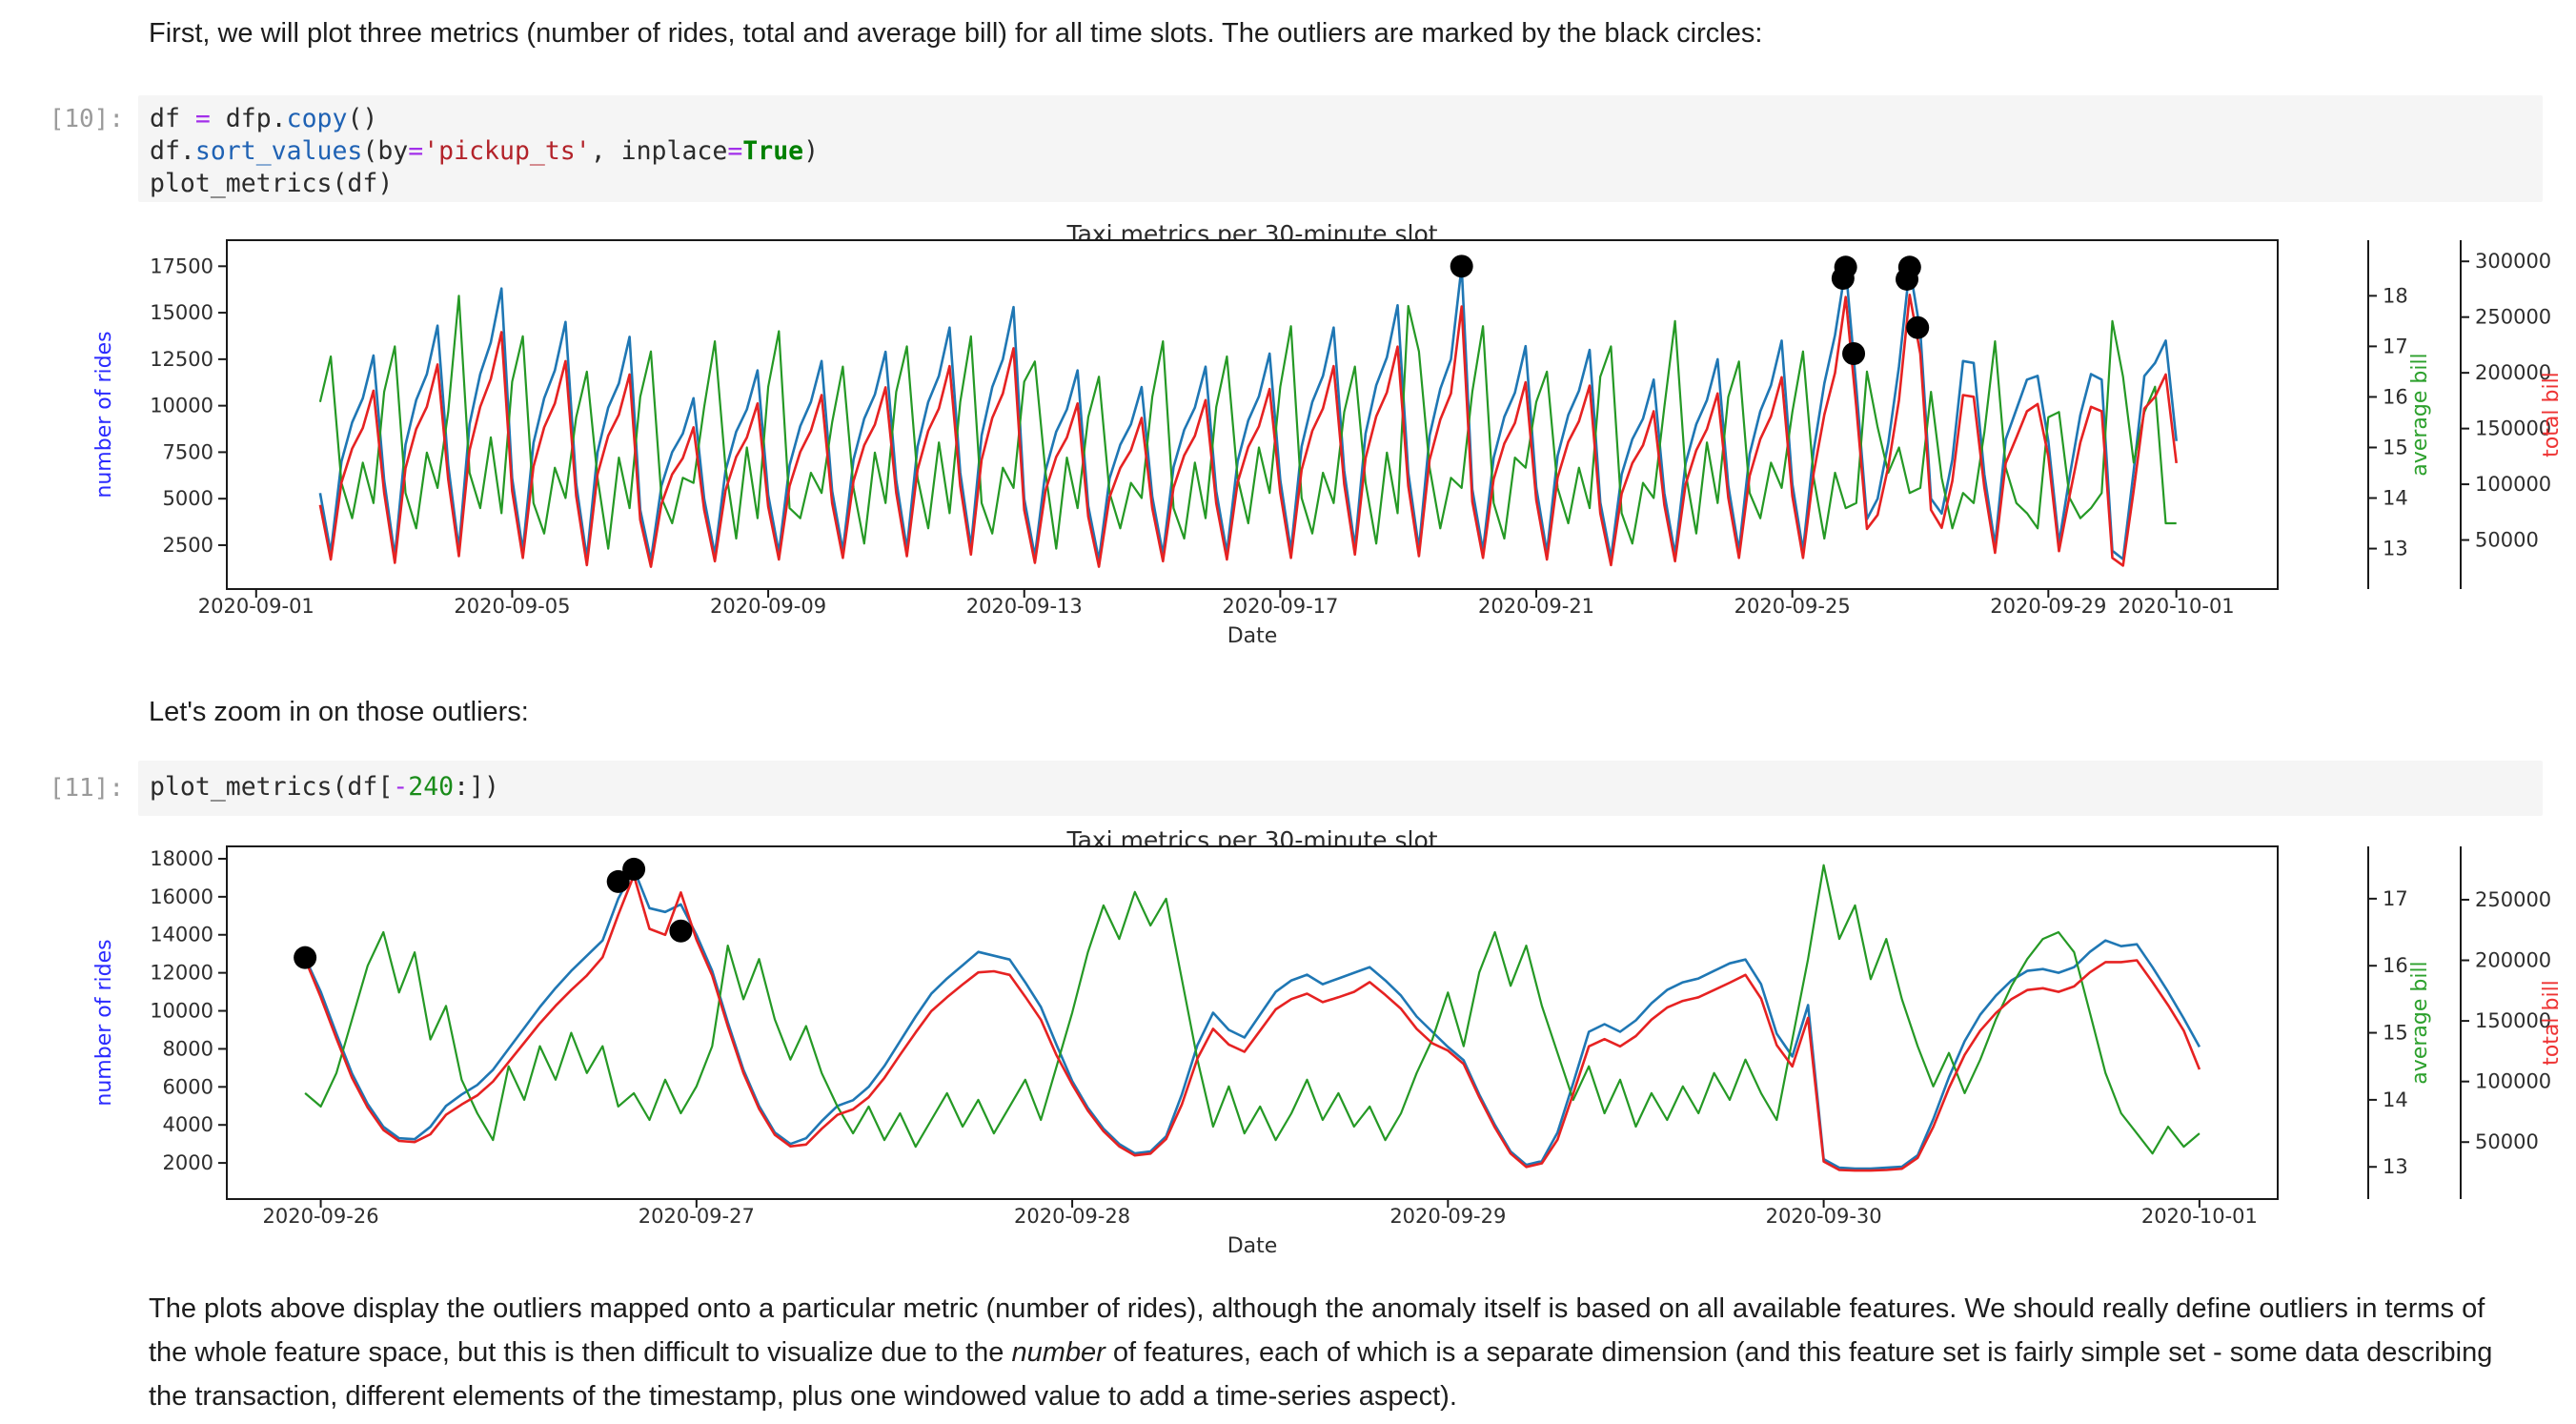  Describe the element at coordinates (768, 606) in the screenshot. I see `x-tick-label: 2020-09-09` at that location.